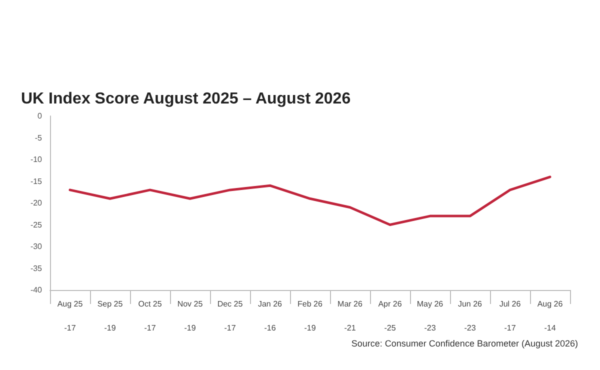  What do you see at coordinates (36, 225) in the screenshot?
I see `y-tick-label: -25` at bounding box center [36, 225].